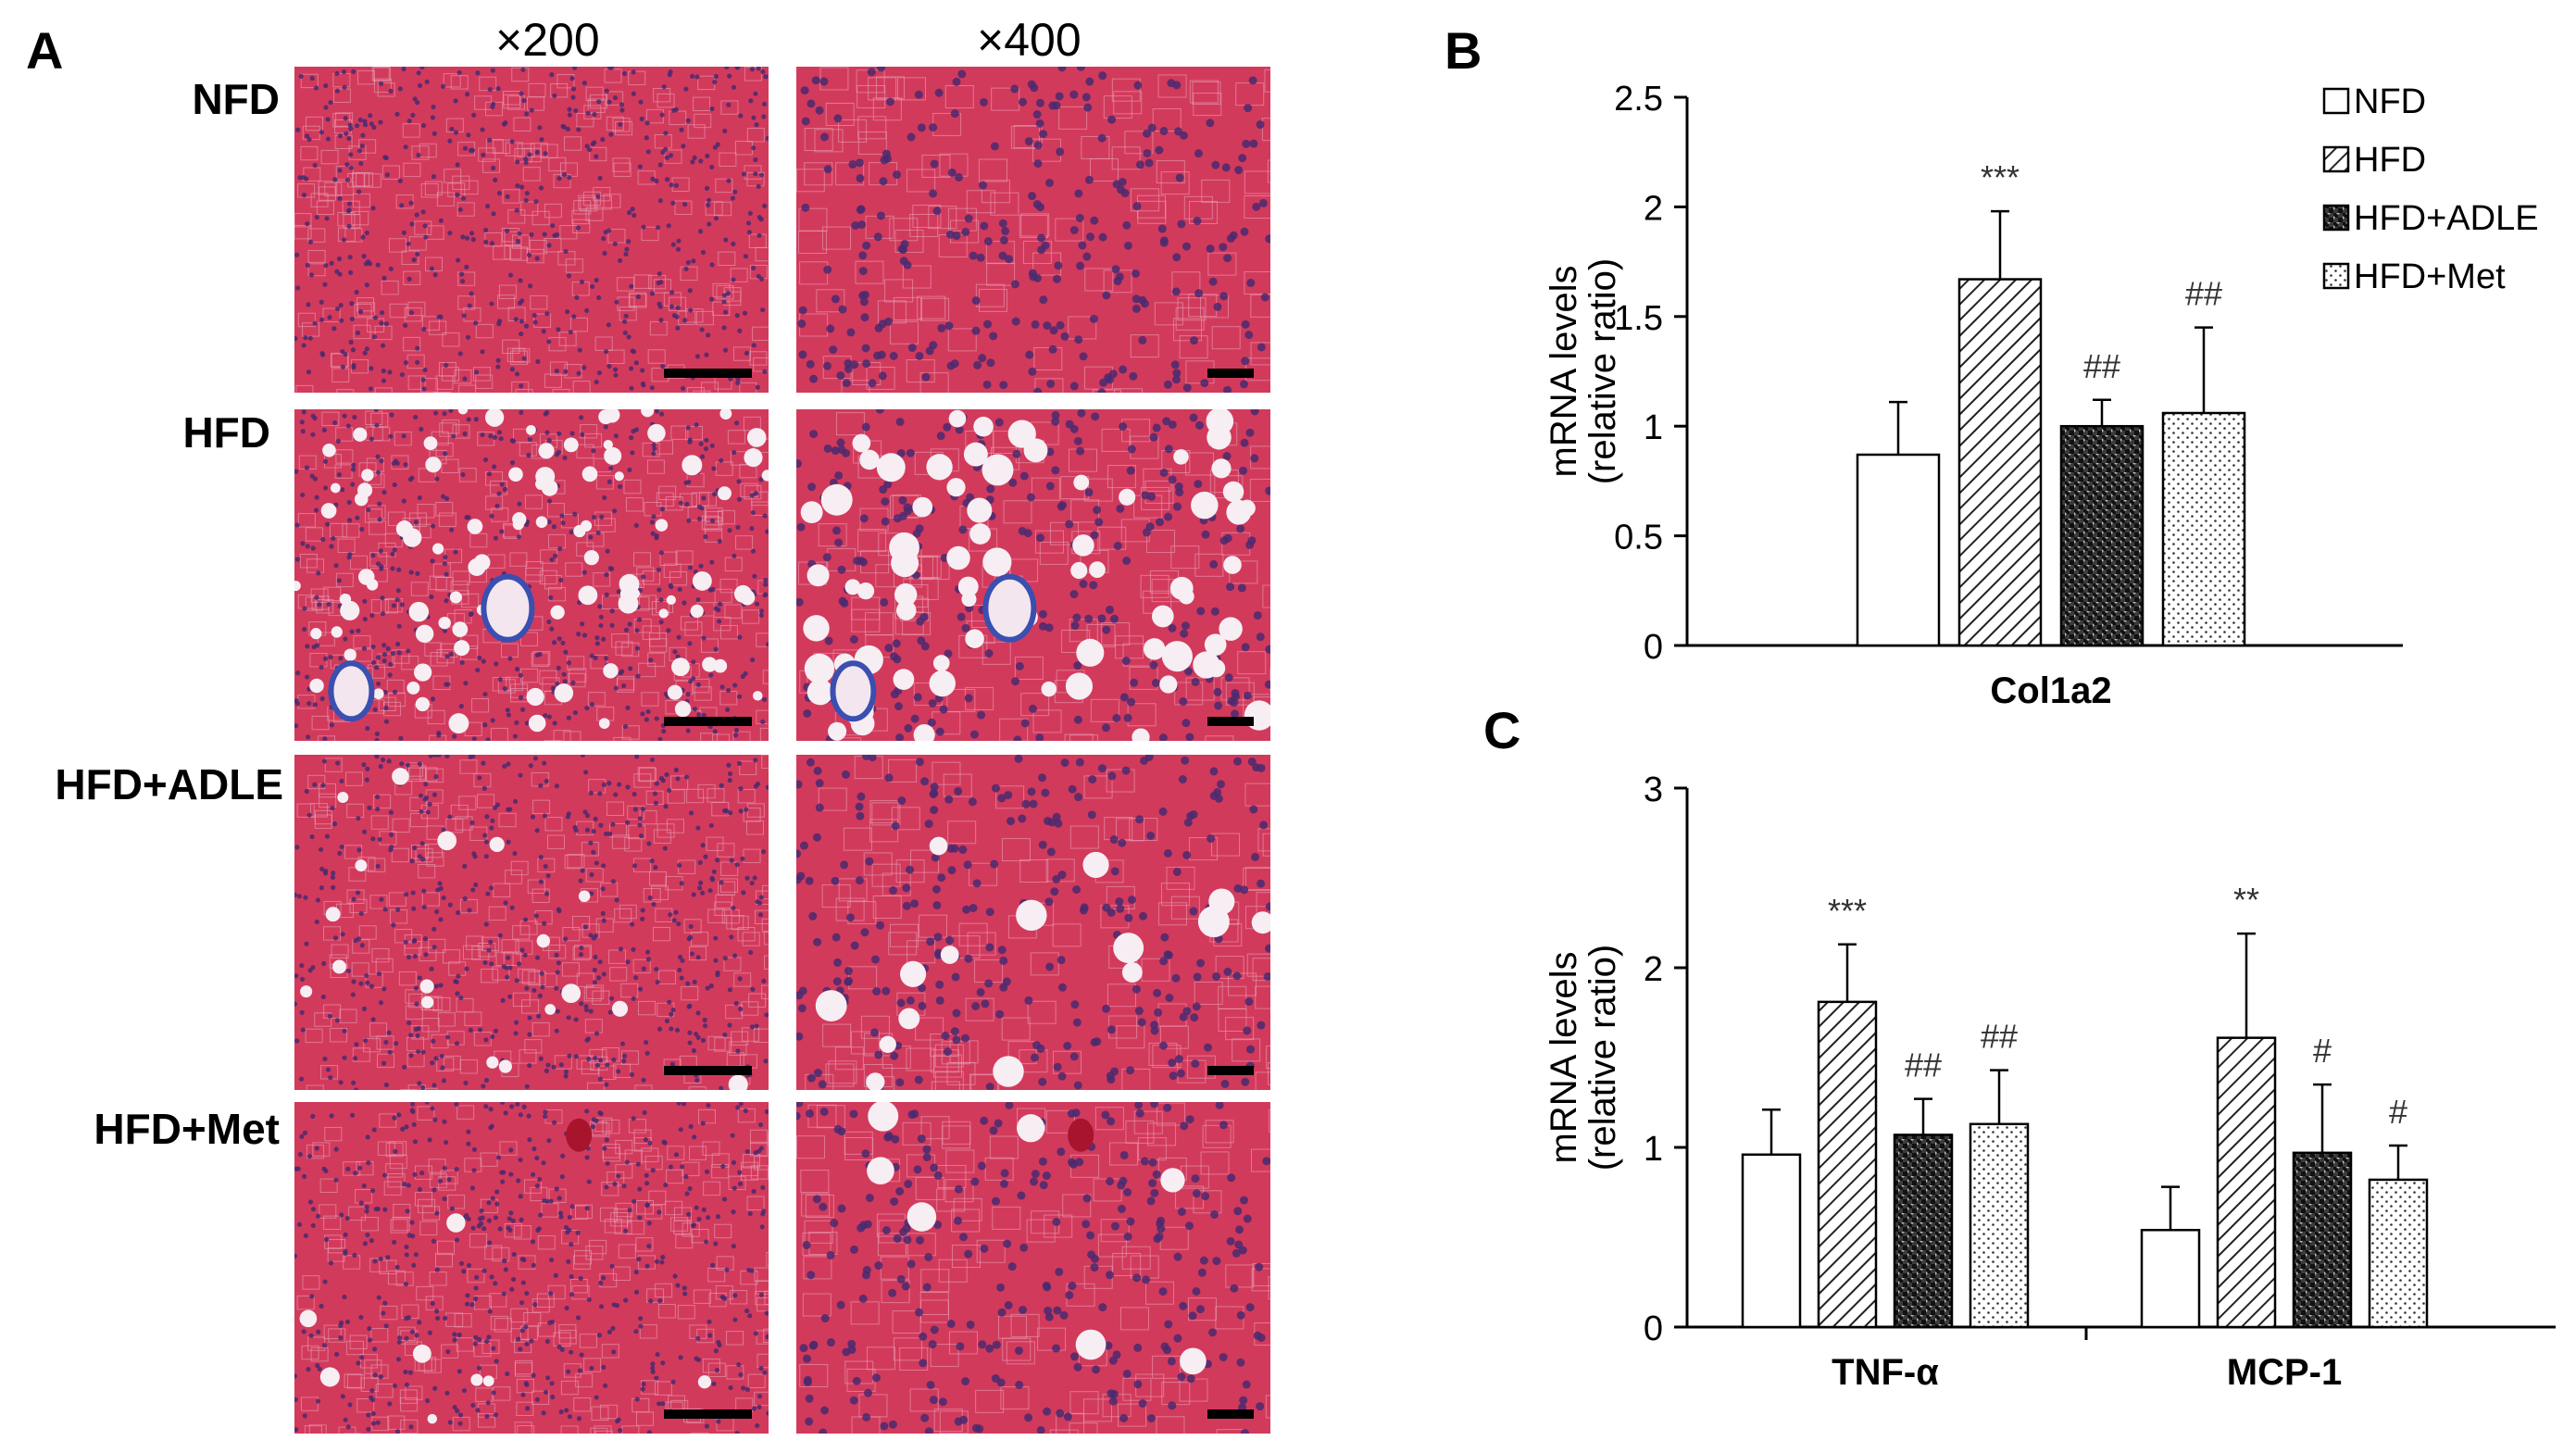 The image size is (2576, 1453). I want to click on chart-c-category-label: MCP-1, so click(2285, 1372).